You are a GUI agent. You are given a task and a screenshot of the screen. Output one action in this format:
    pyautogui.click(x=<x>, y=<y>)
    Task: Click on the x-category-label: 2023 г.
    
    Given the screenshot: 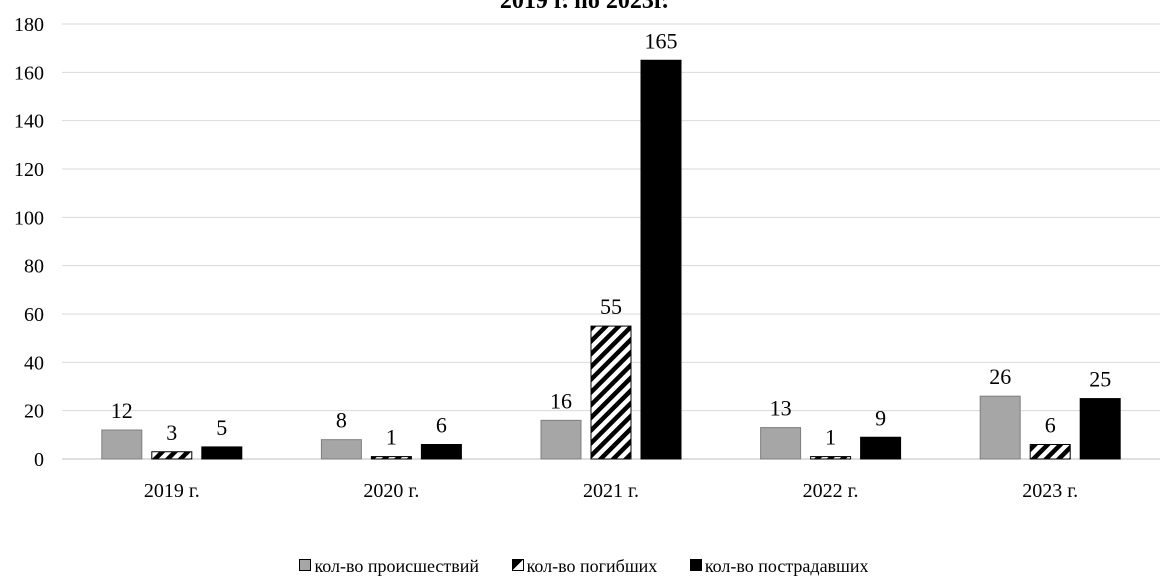 What is the action you would take?
    pyautogui.click(x=1050, y=491)
    